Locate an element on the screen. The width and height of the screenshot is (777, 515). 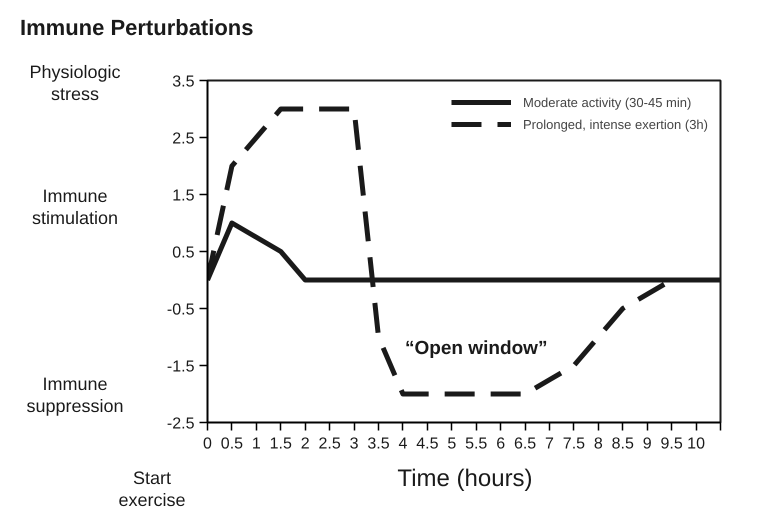
x-tick-label: 8 is located at coordinates (598, 444).